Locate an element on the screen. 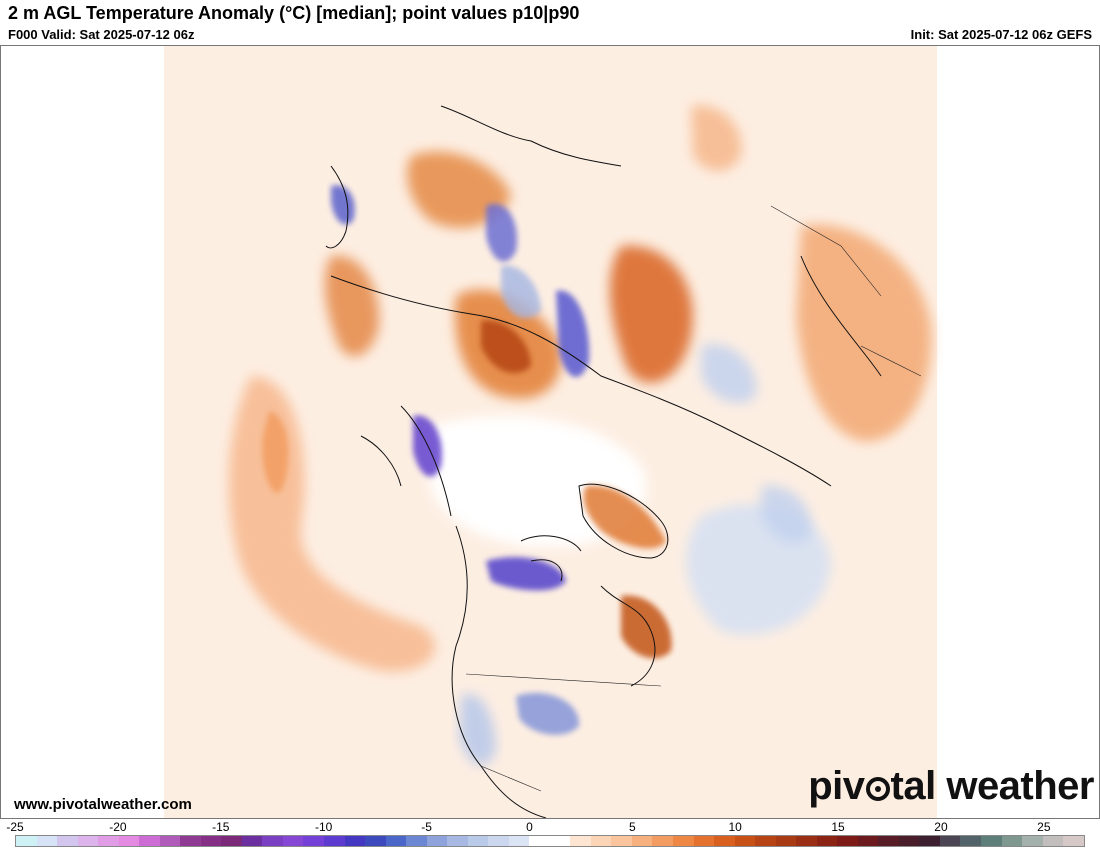 This screenshot has height=850, width=1100. logo-o-icon is located at coordinates (877, 789).